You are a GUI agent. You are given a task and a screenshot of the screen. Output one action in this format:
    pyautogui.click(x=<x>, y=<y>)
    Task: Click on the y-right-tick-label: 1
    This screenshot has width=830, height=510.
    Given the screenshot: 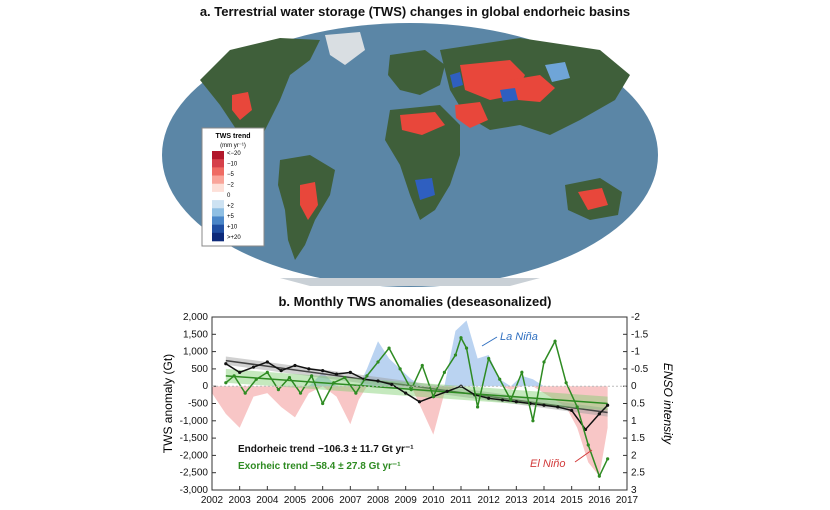 What is the action you would take?
    pyautogui.click(x=634, y=421)
    